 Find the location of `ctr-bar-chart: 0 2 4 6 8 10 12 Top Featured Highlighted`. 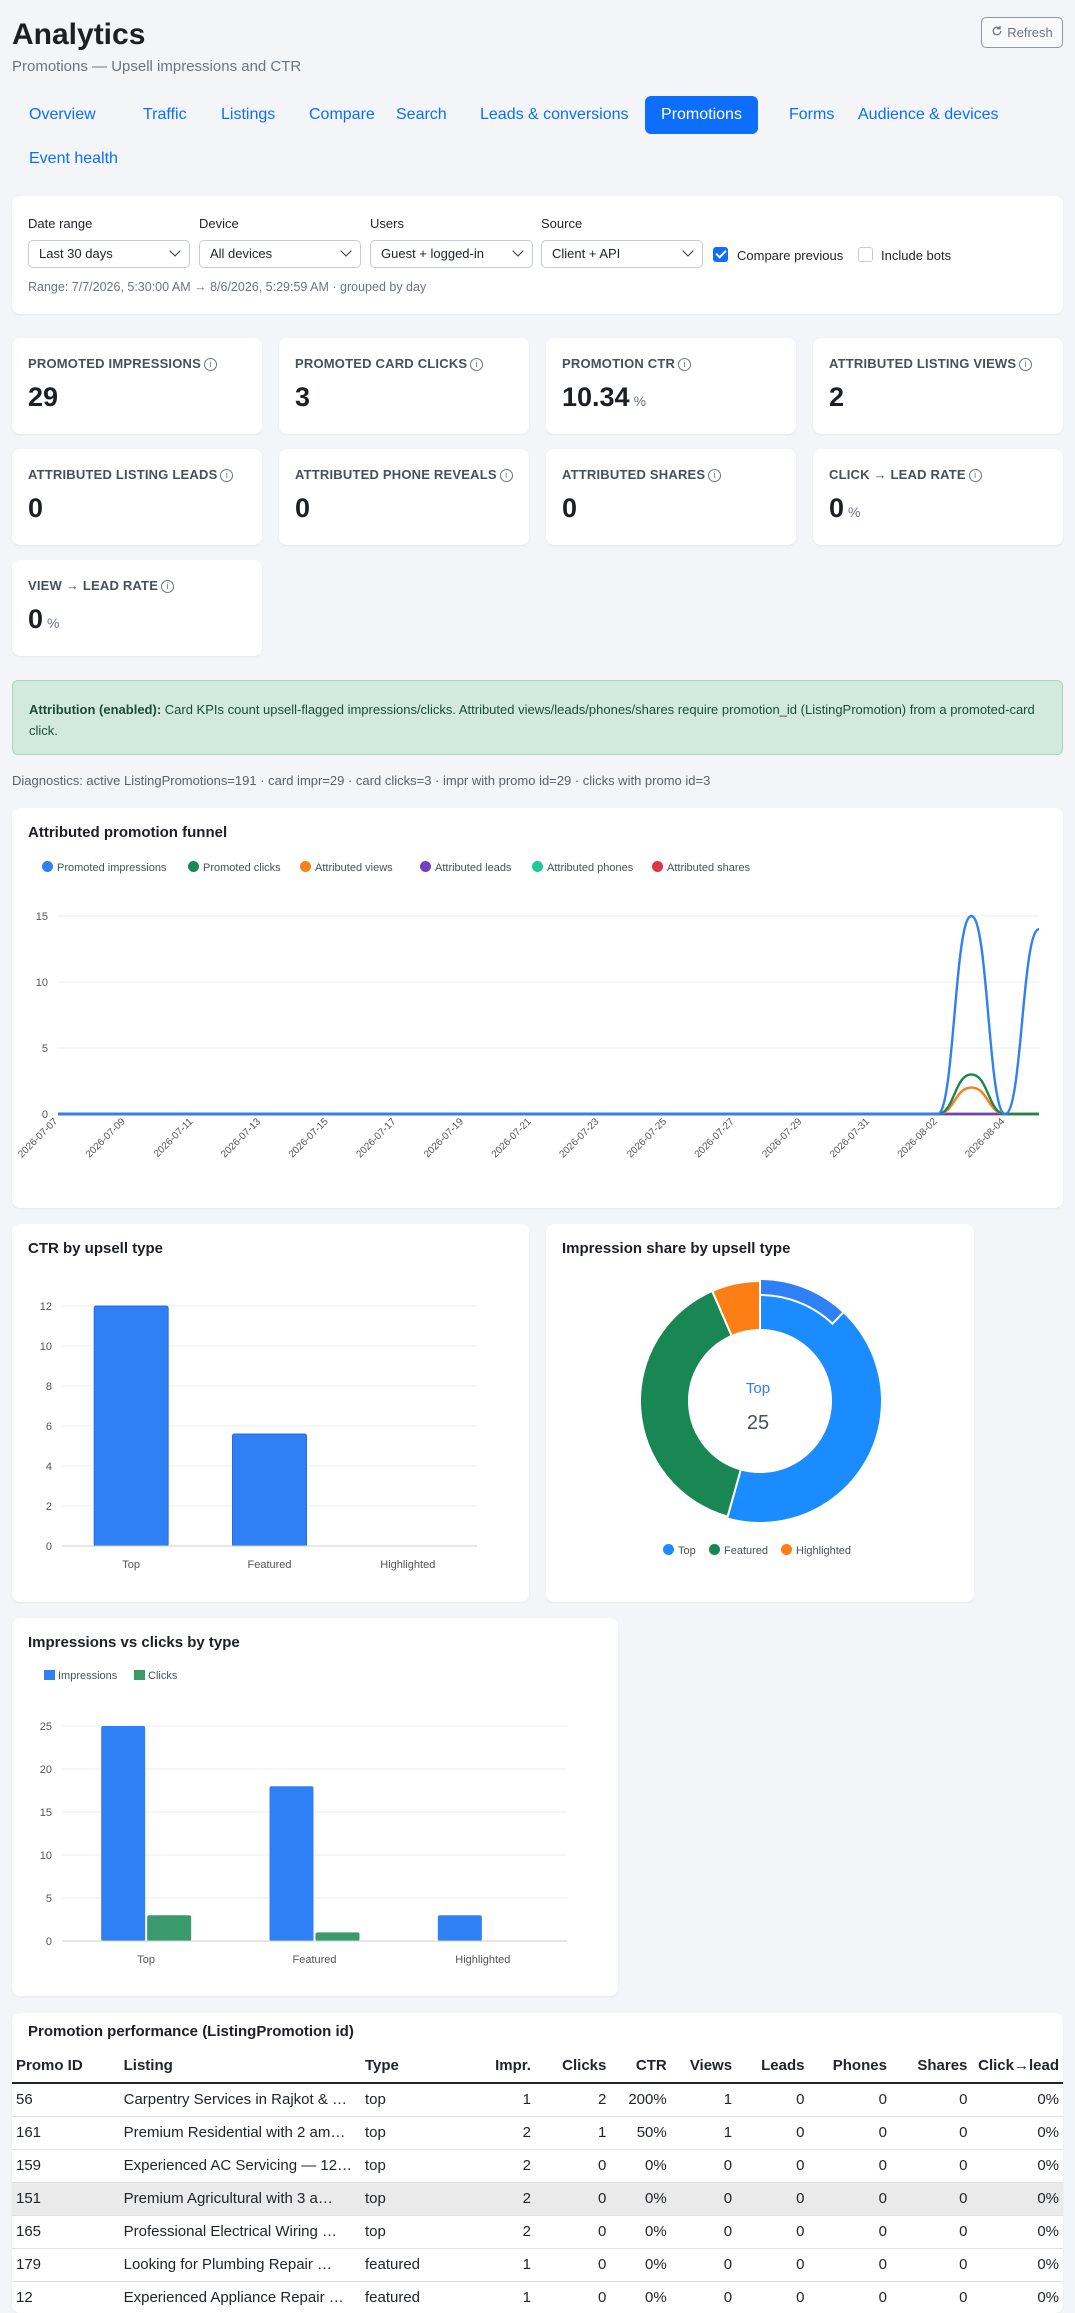

ctr-bar-chart: 0 2 4 6 8 10 12 Top Featured Highlighted is located at coordinates (258, 1436).